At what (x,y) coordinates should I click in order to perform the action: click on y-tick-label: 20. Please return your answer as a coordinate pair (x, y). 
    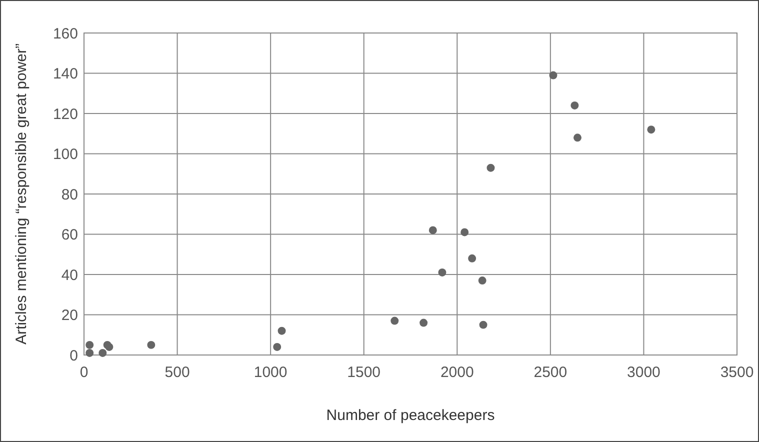
    Looking at the image, I should click on (69, 315).